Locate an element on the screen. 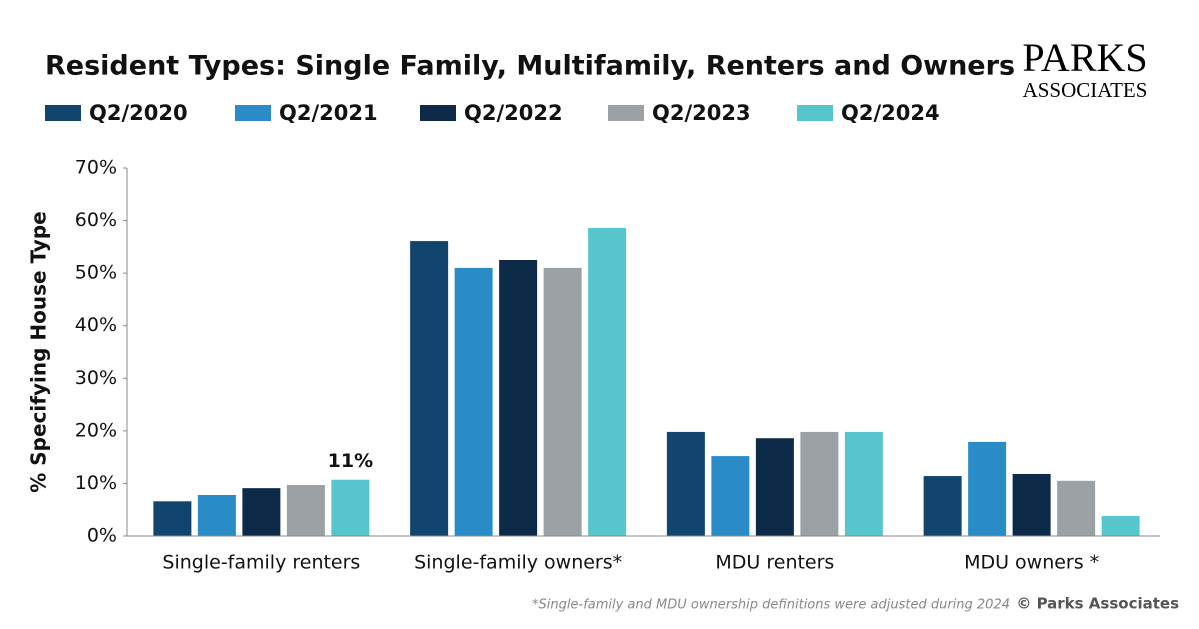 This screenshot has height=629, width=1199. legend-label: Q2/2022 is located at coordinates (513, 113).